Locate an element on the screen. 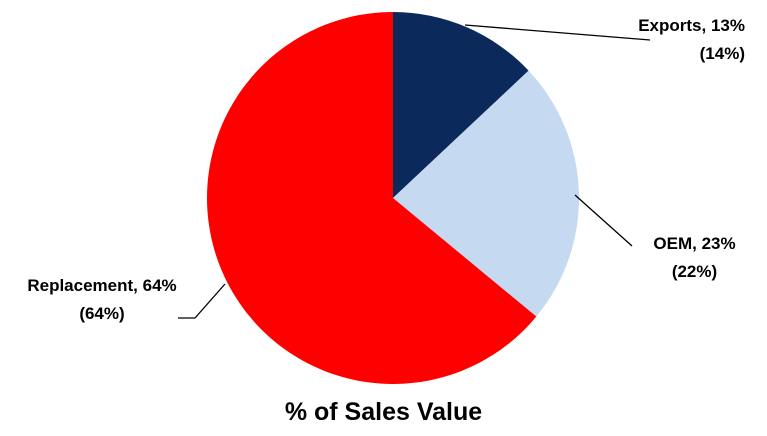 The image size is (767, 436). slice-label: OEM, 23% (22%) is located at coordinates (694, 258).